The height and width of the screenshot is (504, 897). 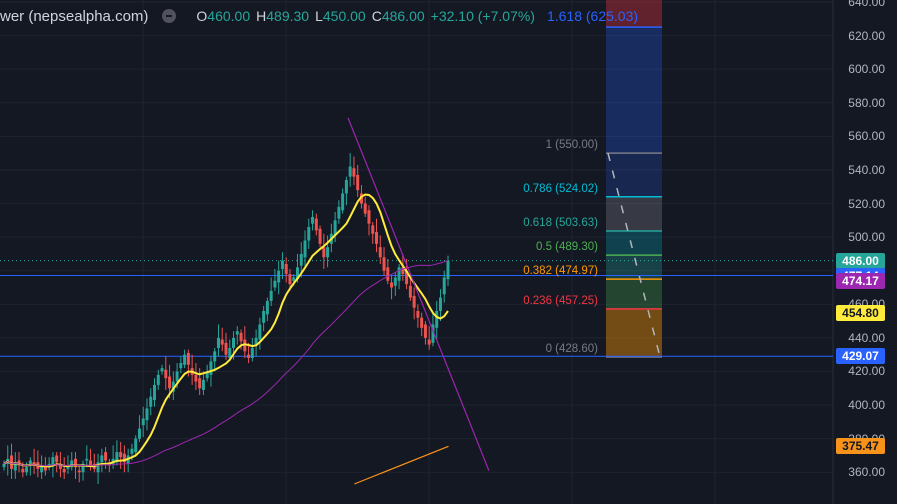 I want to click on high-value: 489.30, so click(x=288, y=16).